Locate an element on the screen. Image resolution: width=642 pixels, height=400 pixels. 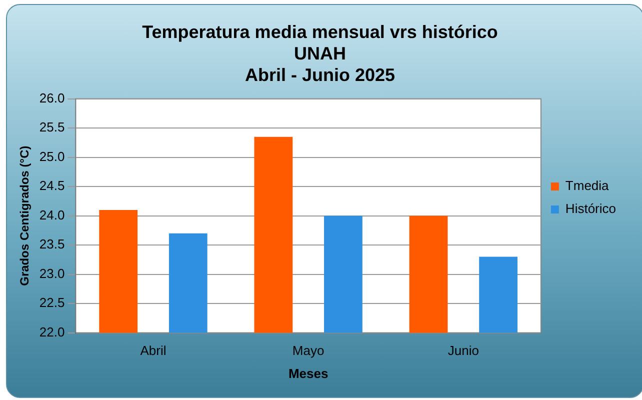
x-tick-label: Mayo is located at coordinates (308, 350).